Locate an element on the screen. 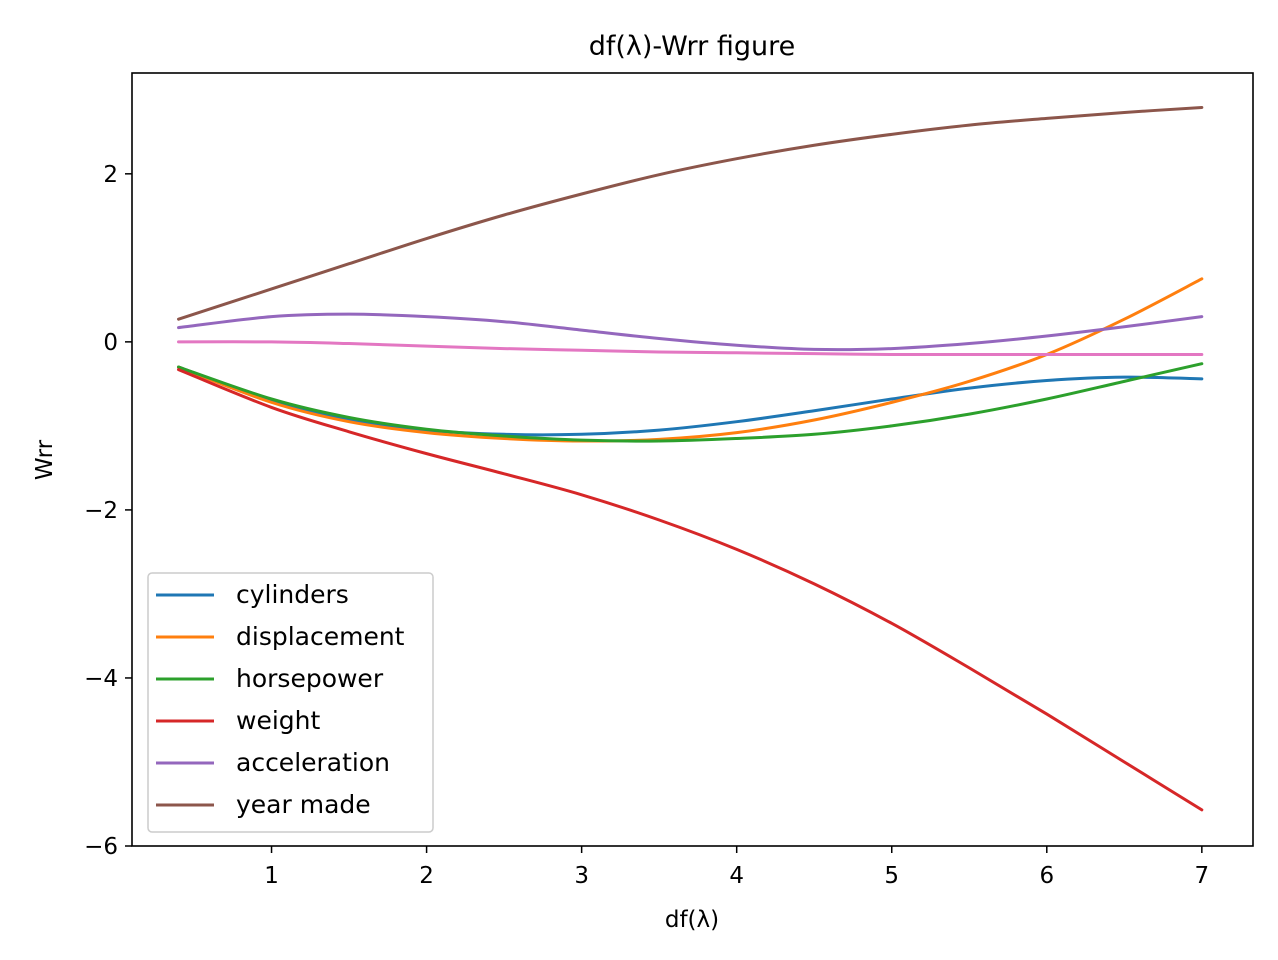 The image size is (1278, 960). y-axis-title: Wrr is located at coordinates (45, 459).